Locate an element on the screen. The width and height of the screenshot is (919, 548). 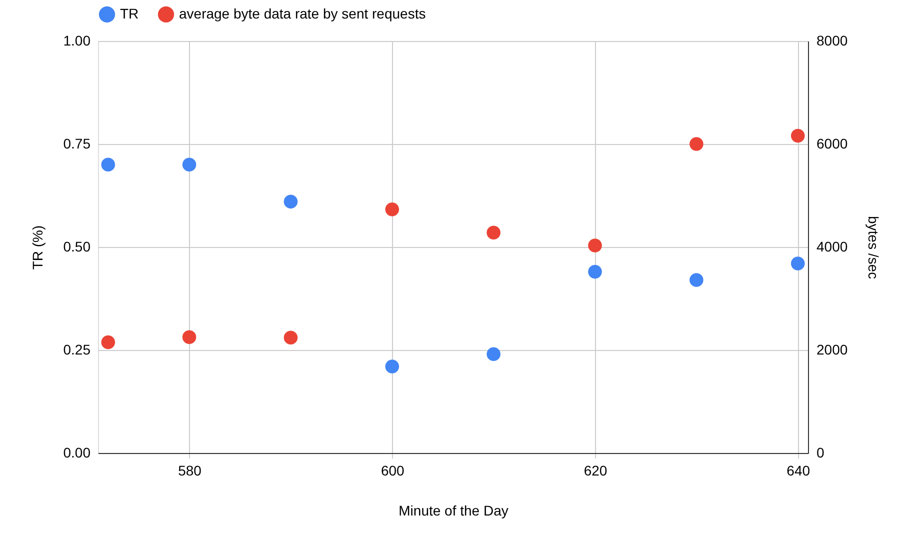
x-tick-label: 620 is located at coordinates (596, 470).